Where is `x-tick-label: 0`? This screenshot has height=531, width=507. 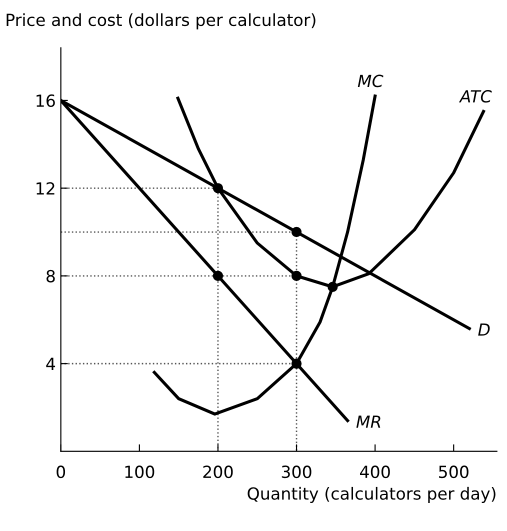 x-tick-label: 0 is located at coordinates (61, 472).